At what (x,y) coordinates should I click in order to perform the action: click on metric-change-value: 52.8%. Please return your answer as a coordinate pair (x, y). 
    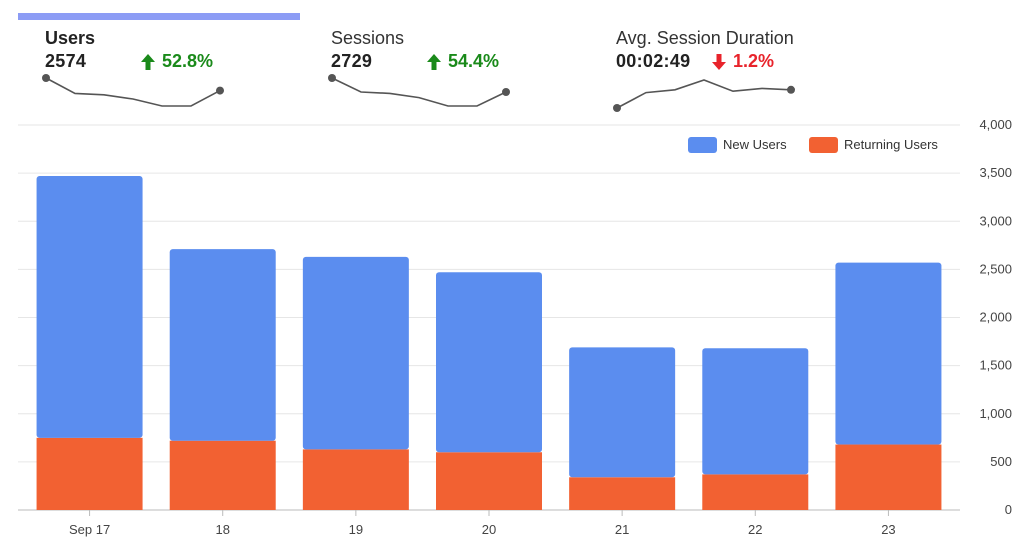
    Looking at the image, I should click on (188, 61).